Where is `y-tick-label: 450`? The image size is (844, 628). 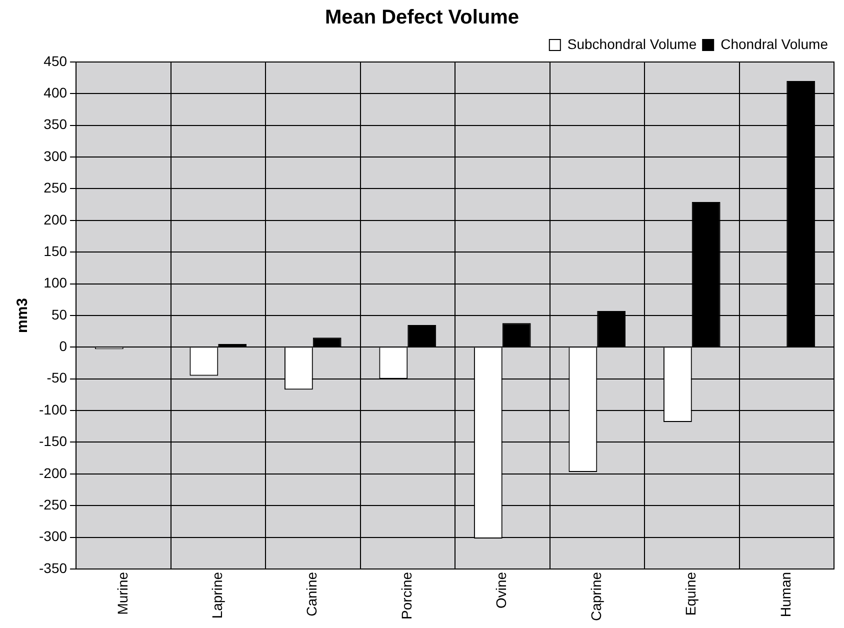
y-tick-label: 450 is located at coordinates (56, 60).